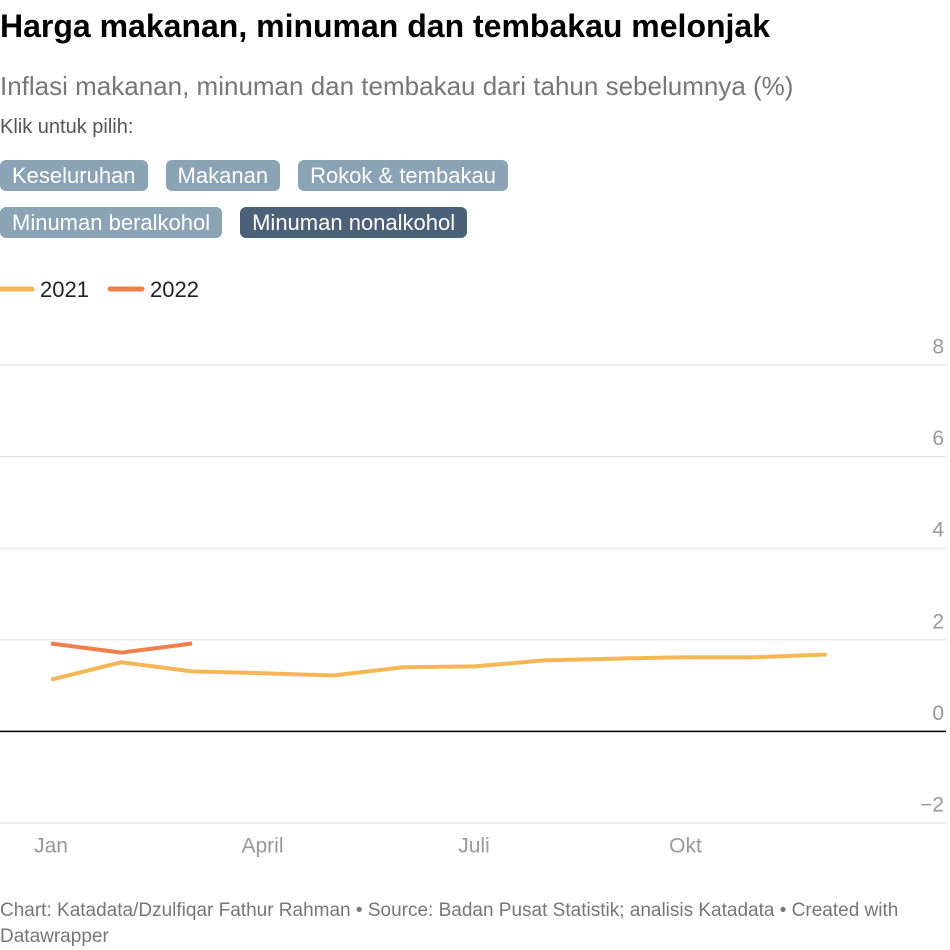 The width and height of the screenshot is (950, 950). I want to click on filter-button: Keseluruhan, so click(74, 175).